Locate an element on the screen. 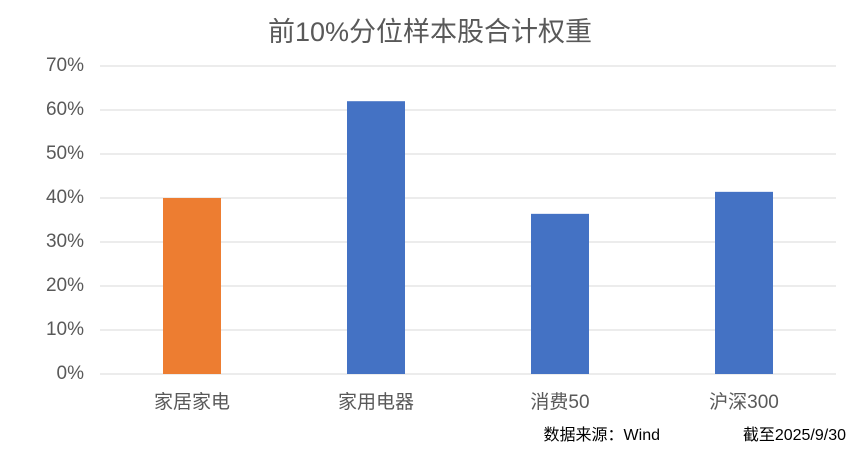 The image size is (864, 456). date-note: 截至2025/9/30 is located at coordinates (794, 435).